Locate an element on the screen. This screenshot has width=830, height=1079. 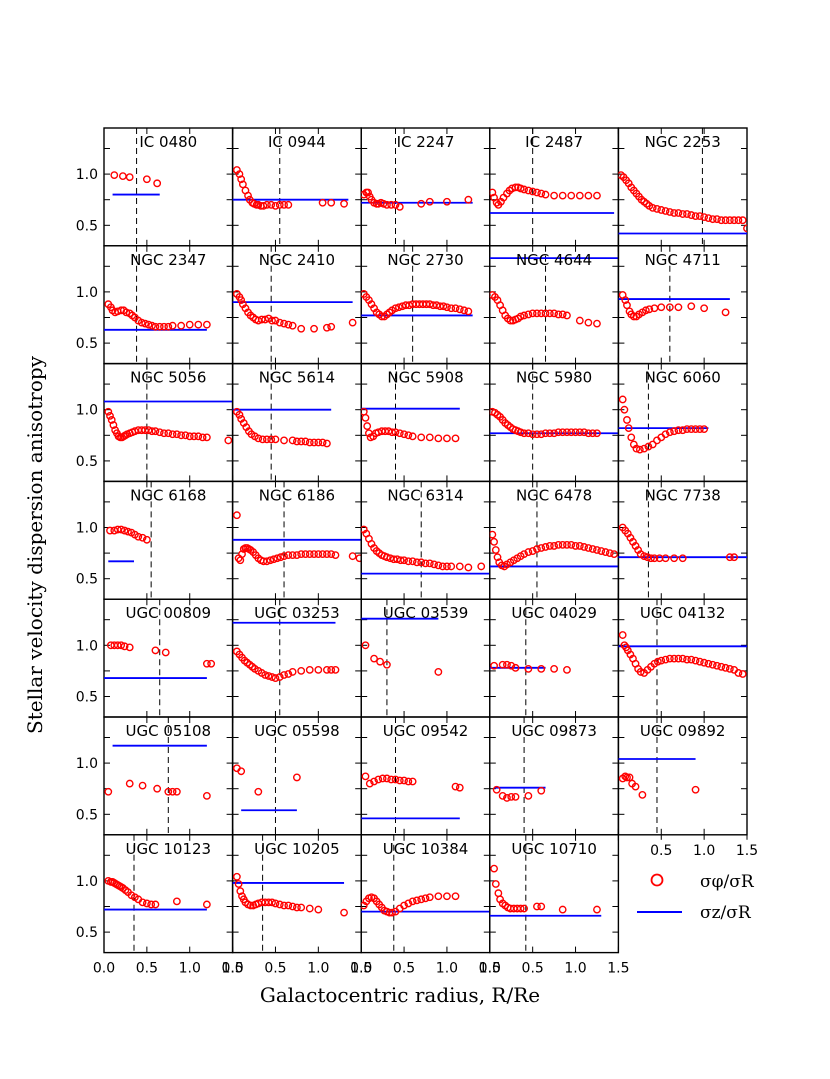
panel: IC 0944 is located at coordinates (296, 187).